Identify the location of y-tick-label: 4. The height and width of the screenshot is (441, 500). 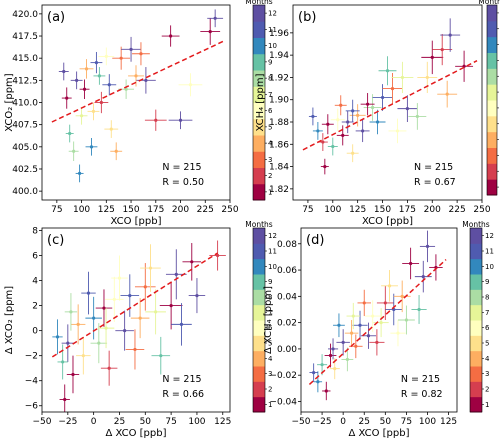
(35, 282).